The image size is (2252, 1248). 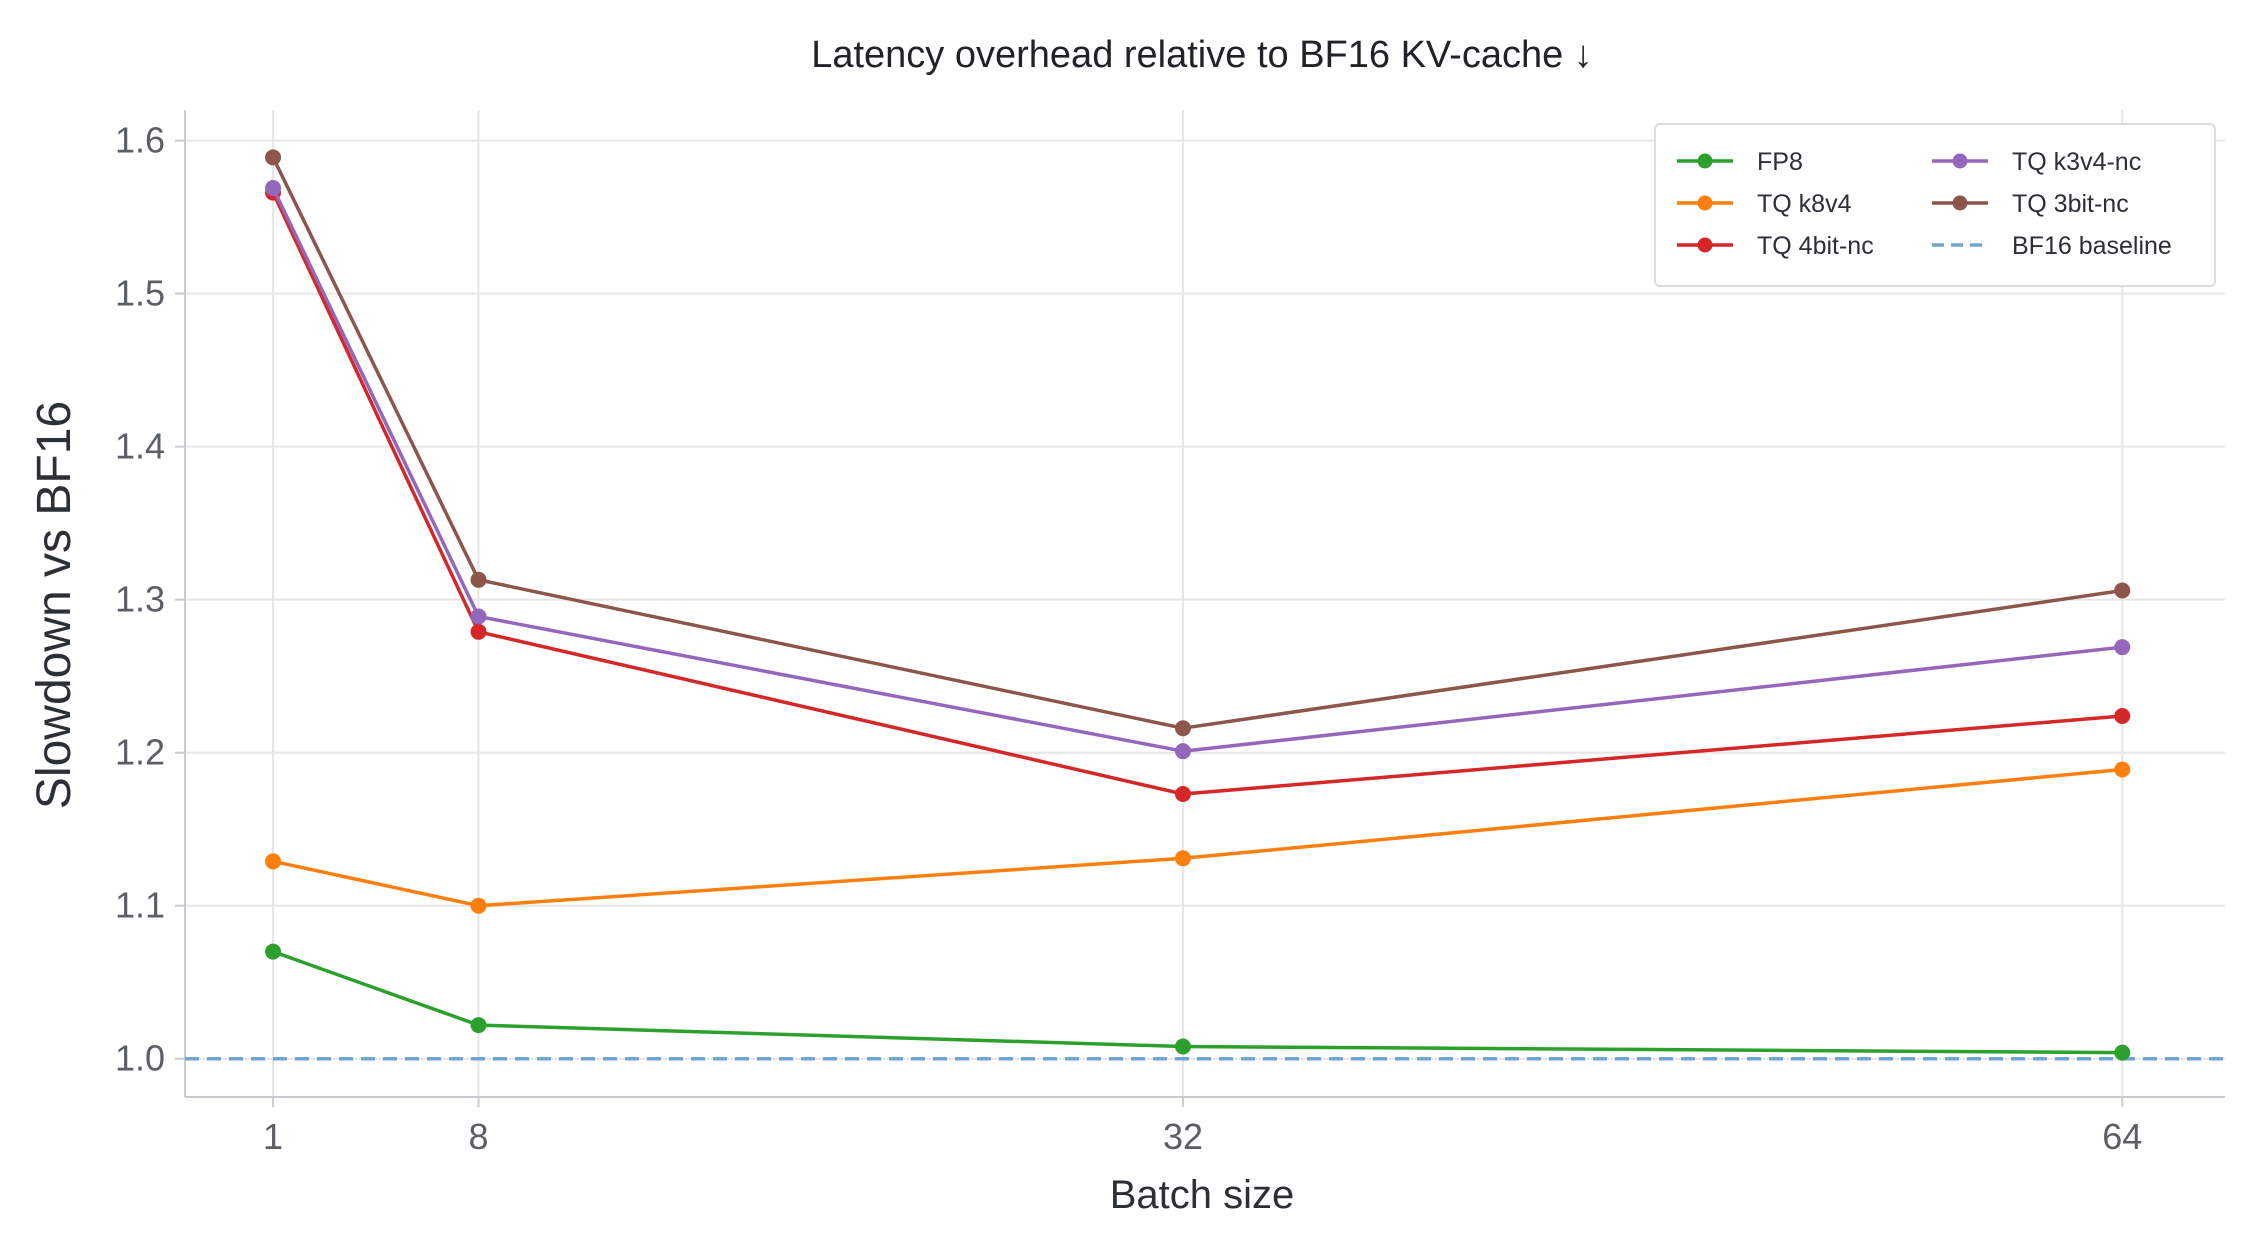 I want to click on legend-box, so click(x=1935, y=205).